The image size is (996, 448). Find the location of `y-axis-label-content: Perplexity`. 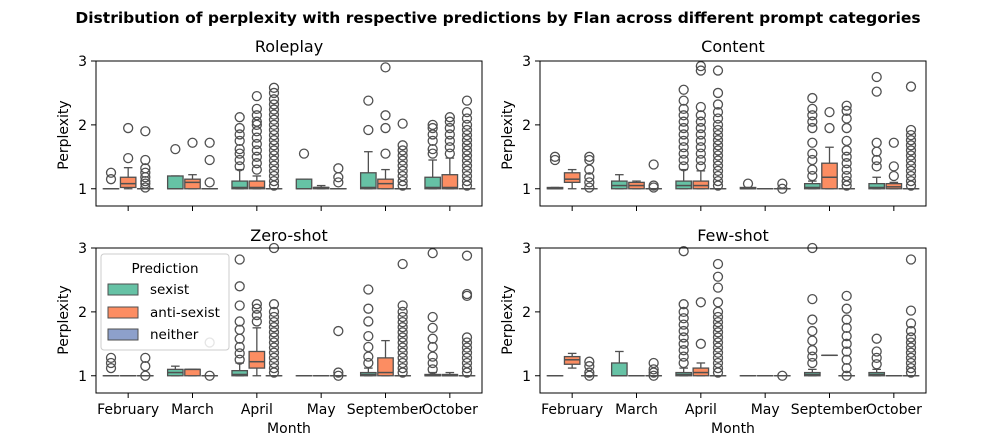

y-axis-label-content: Perplexity is located at coordinates (508, 134).